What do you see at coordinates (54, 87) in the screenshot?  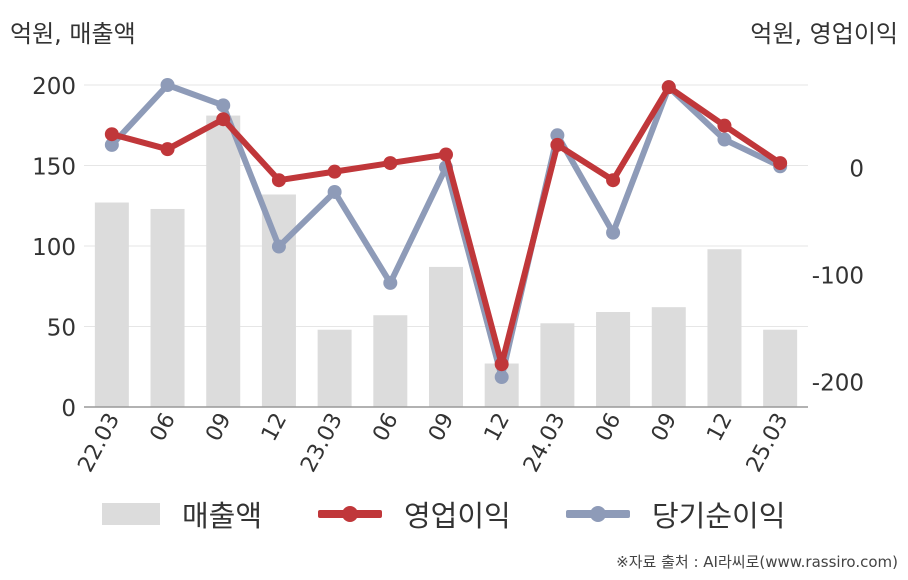 I see `left-tick-label: 200` at bounding box center [54, 87].